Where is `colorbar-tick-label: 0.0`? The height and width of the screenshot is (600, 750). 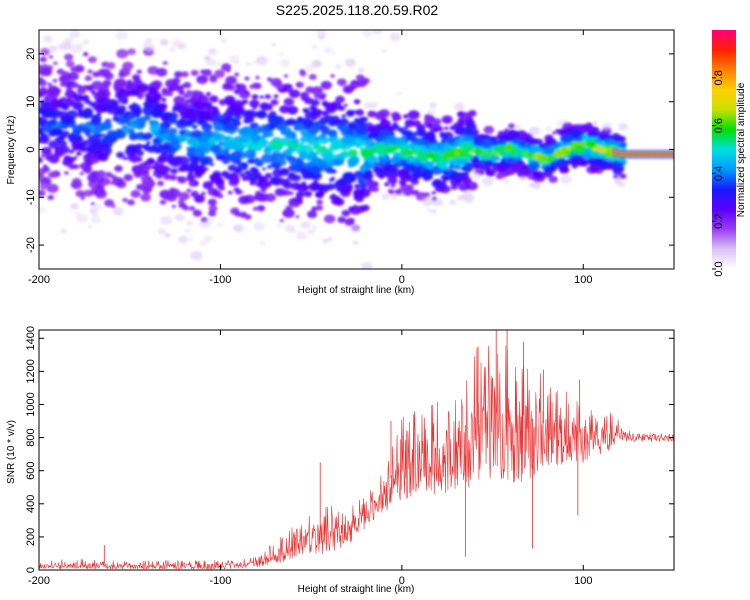
colorbar-tick-label: 0.0 is located at coordinates (719, 268).